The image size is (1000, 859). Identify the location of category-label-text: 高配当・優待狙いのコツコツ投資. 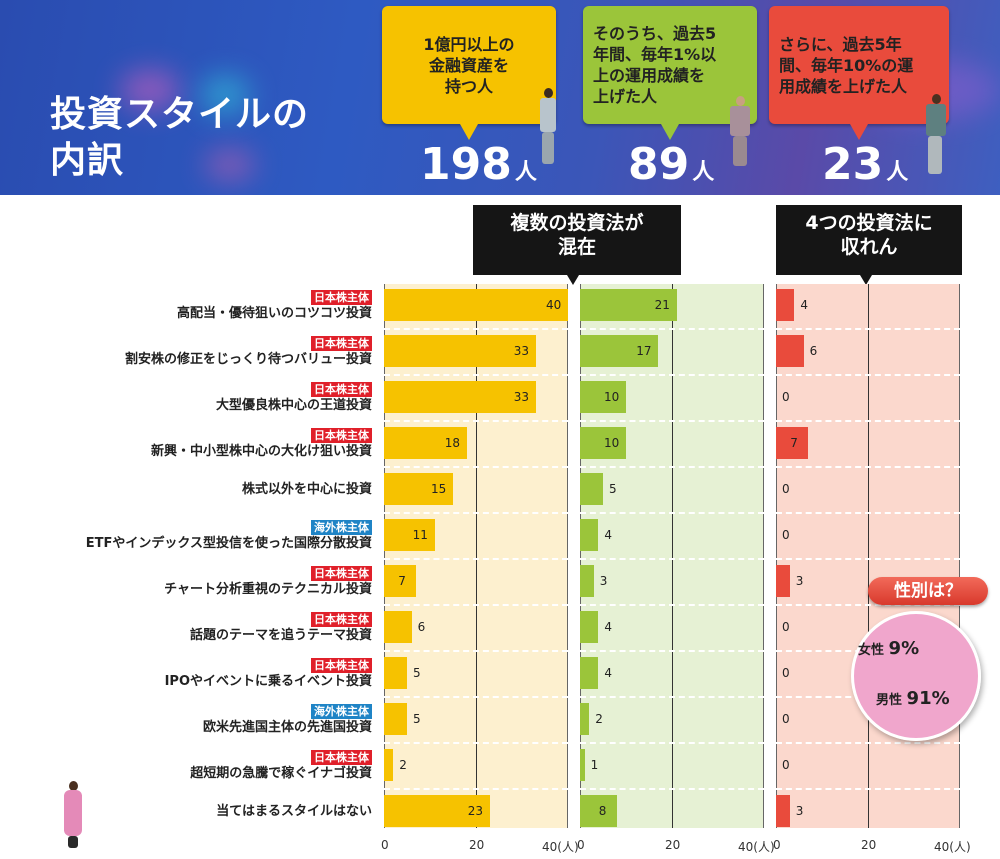
(274, 313).